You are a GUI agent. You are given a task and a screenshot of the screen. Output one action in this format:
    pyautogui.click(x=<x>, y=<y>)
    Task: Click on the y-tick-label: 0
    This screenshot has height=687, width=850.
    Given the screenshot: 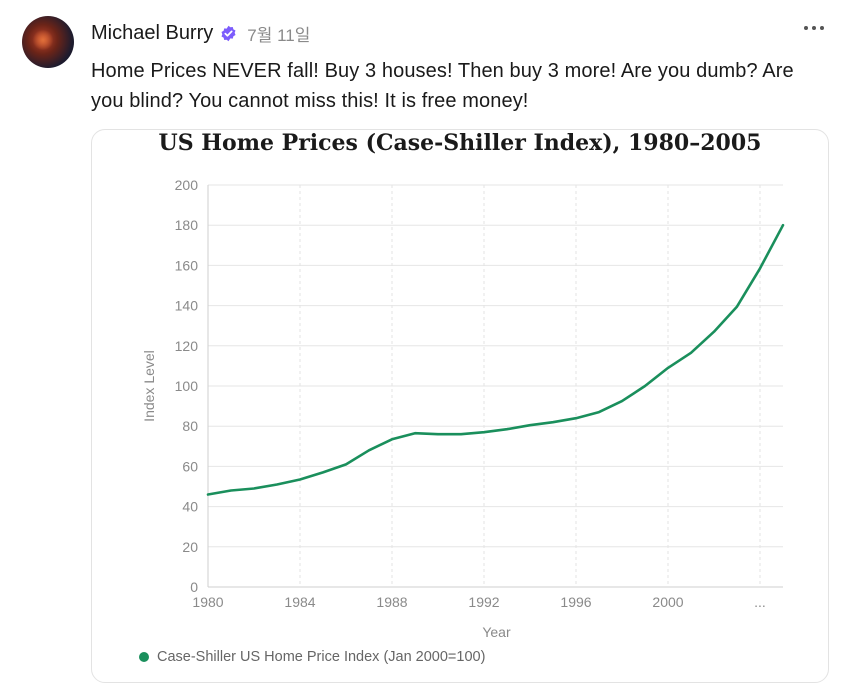 What is the action you would take?
    pyautogui.click(x=194, y=587)
    